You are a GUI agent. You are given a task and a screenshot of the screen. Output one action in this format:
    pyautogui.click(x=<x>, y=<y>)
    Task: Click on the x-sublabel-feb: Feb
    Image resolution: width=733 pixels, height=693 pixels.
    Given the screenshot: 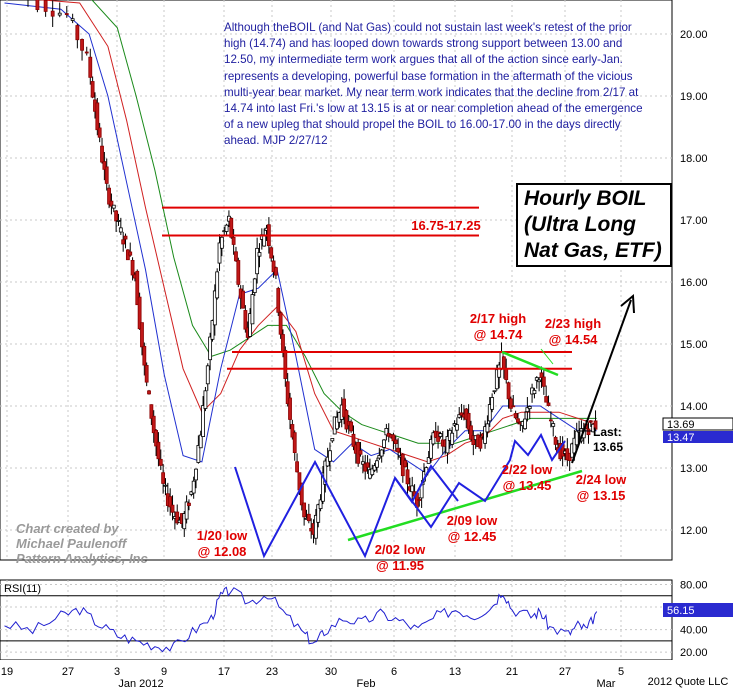 What is the action you would take?
    pyautogui.click(x=366, y=683)
    